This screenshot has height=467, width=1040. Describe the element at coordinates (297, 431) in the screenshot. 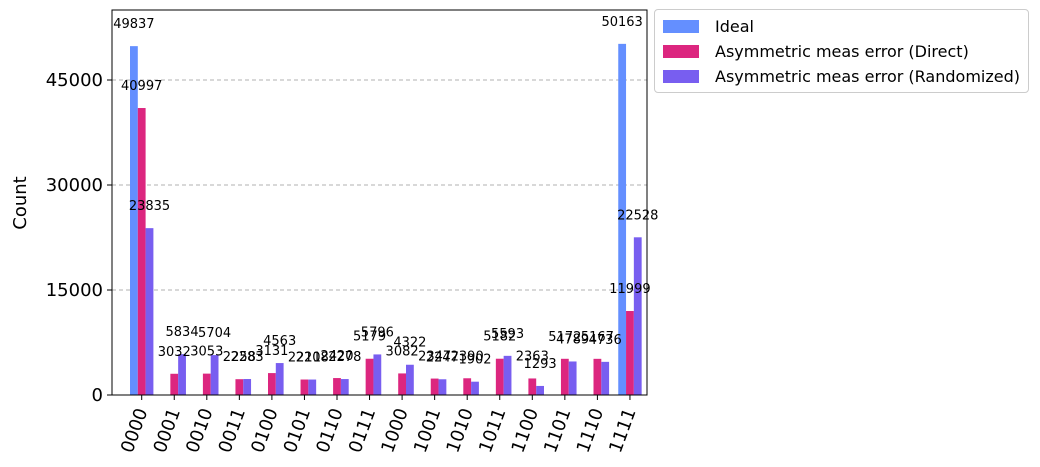

I see `x-tick-label: 0101` at that location.